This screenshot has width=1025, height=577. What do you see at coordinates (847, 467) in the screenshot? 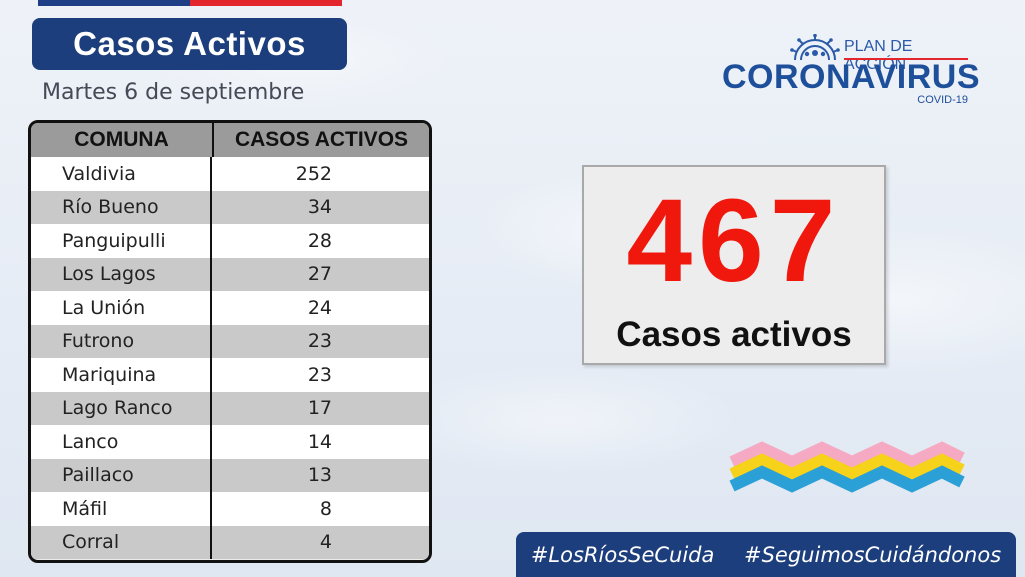
I see `decorative-waves-icon` at bounding box center [847, 467].